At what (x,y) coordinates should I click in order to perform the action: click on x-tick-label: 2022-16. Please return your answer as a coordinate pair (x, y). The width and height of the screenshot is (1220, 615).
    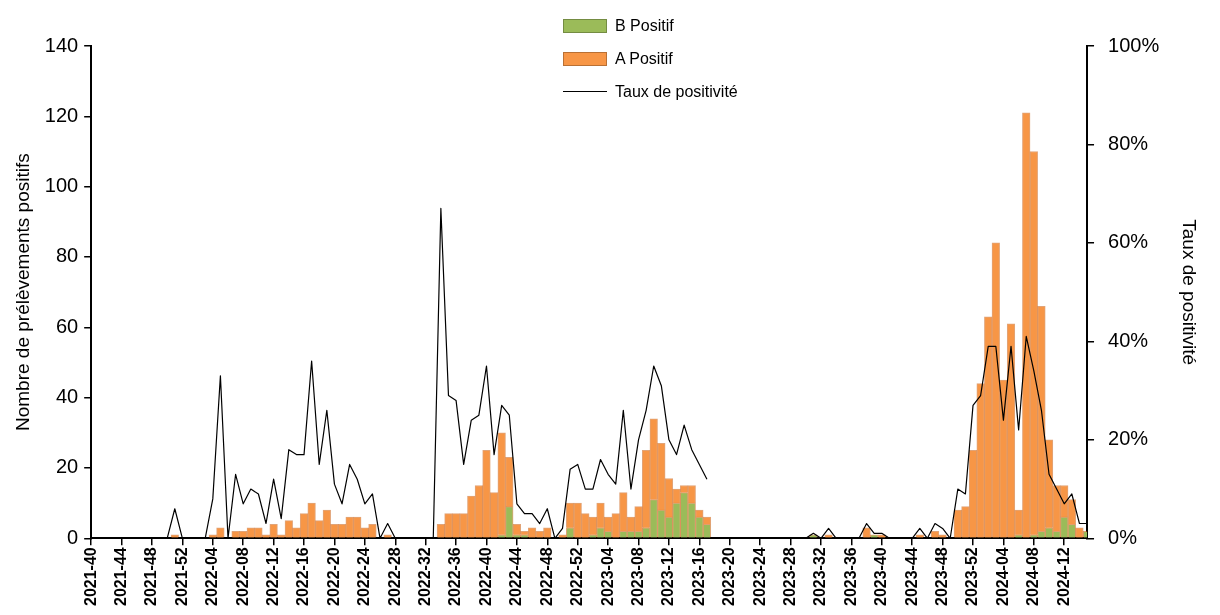
    Looking at the image, I should click on (303, 576).